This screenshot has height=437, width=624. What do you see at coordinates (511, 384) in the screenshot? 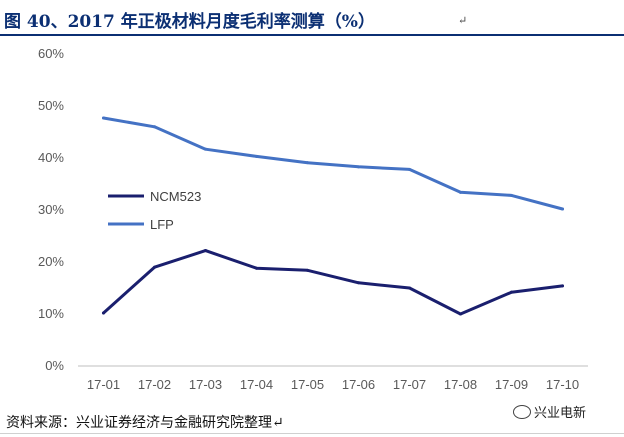
I see `x-tick-label: 17-09` at bounding box center [511, 384].